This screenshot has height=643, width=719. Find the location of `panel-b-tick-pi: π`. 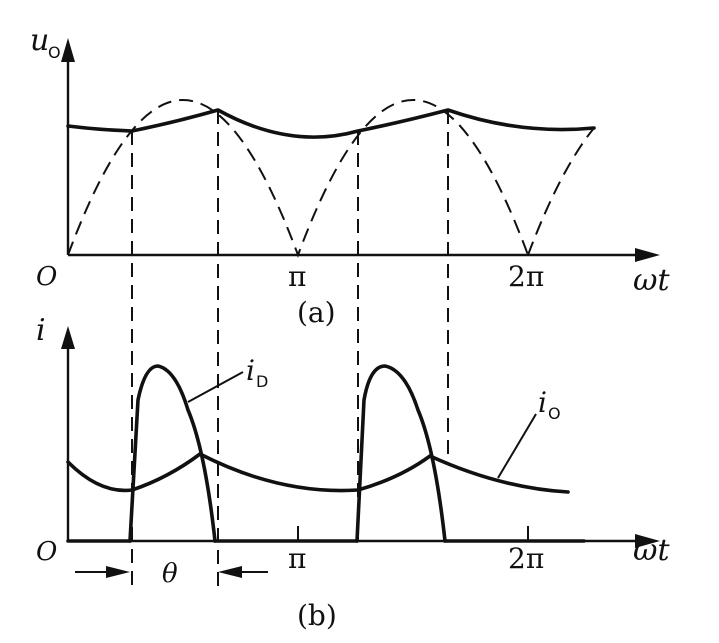

panel-b-tick-pi: π is located at coordinates (297, 558).